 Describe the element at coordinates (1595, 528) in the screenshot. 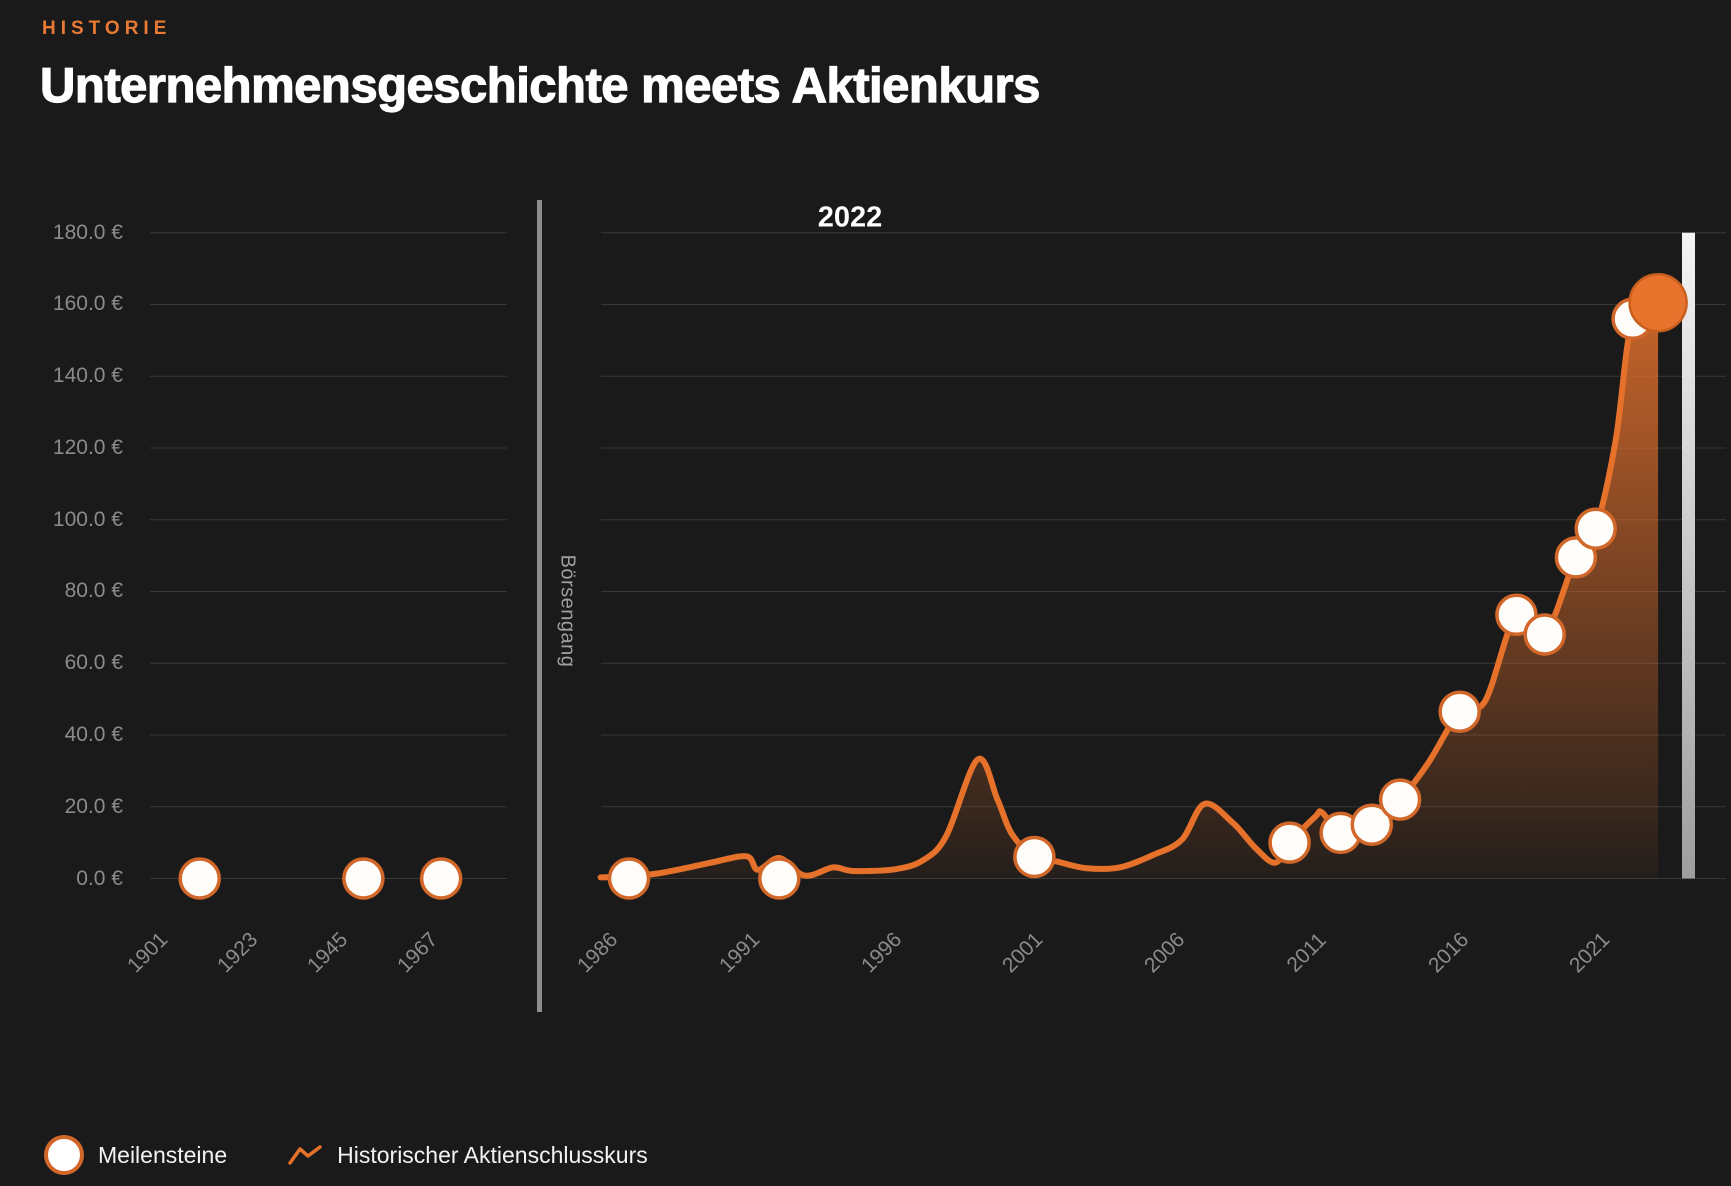

I see `milestone-2020` at that location.